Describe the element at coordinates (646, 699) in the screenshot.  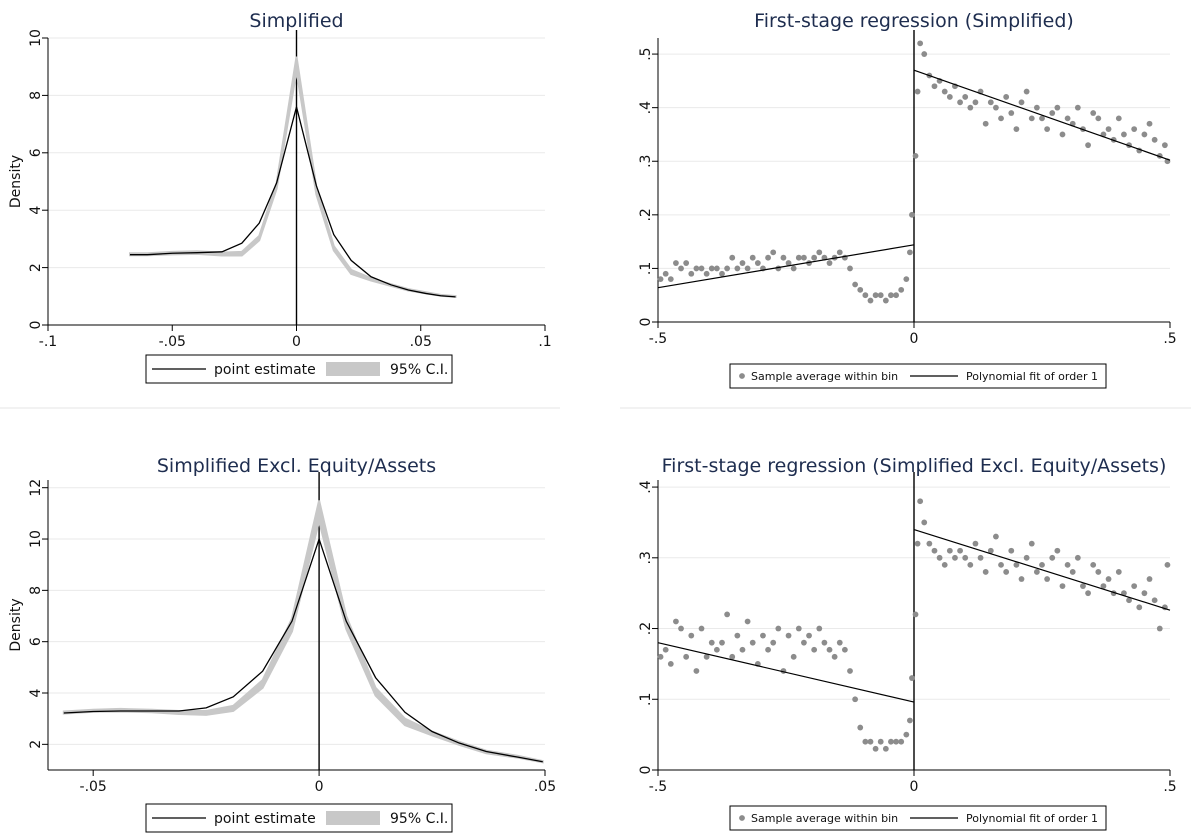
I see `y-tick-label: .1` at that location.